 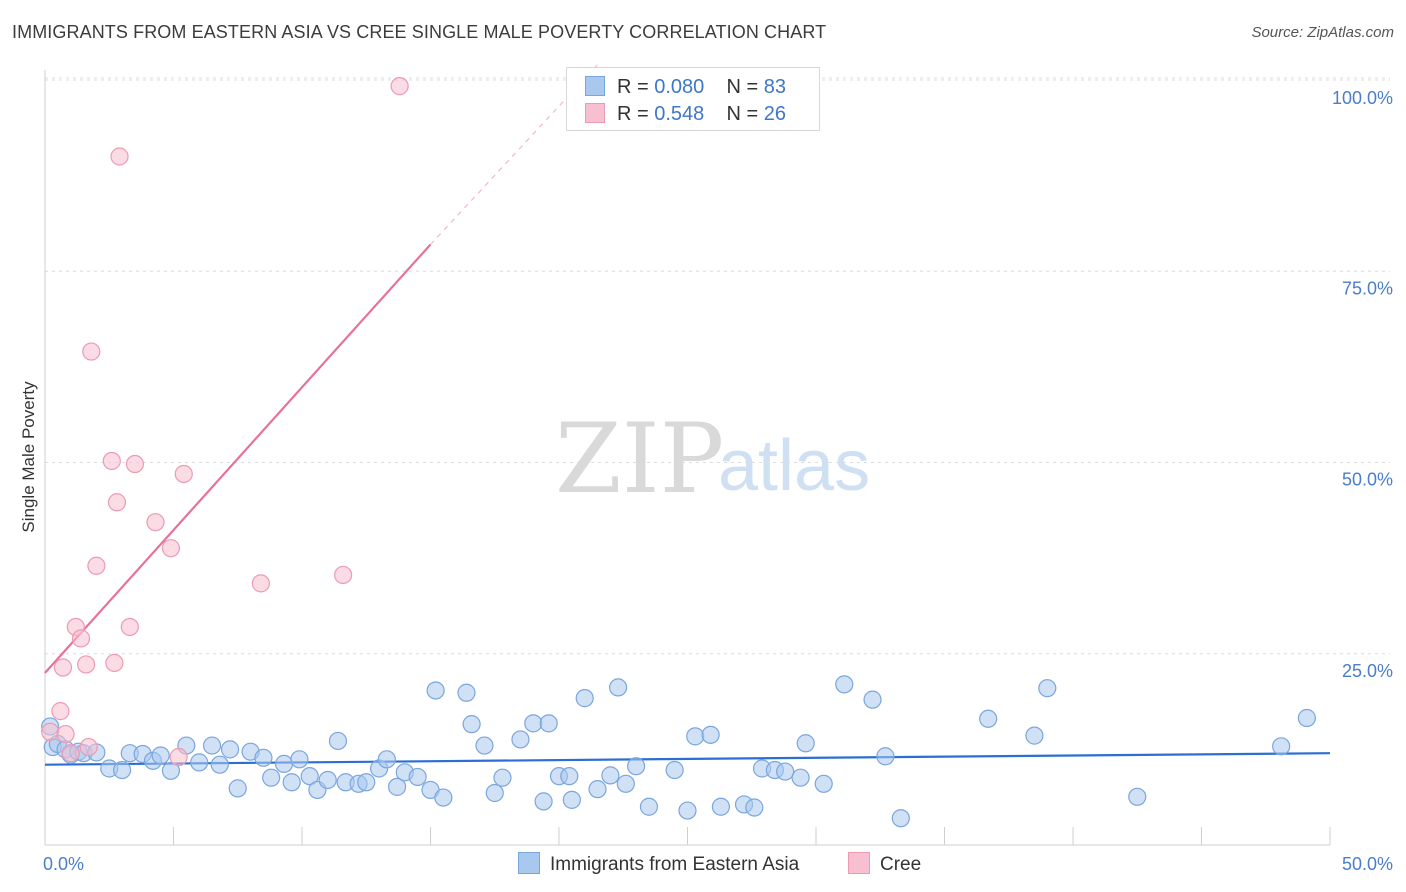 What do you see at coordinates (639, 459) in the screenshot?
I see `watermark-zip: ZIP` at bounding box center [639, 459].